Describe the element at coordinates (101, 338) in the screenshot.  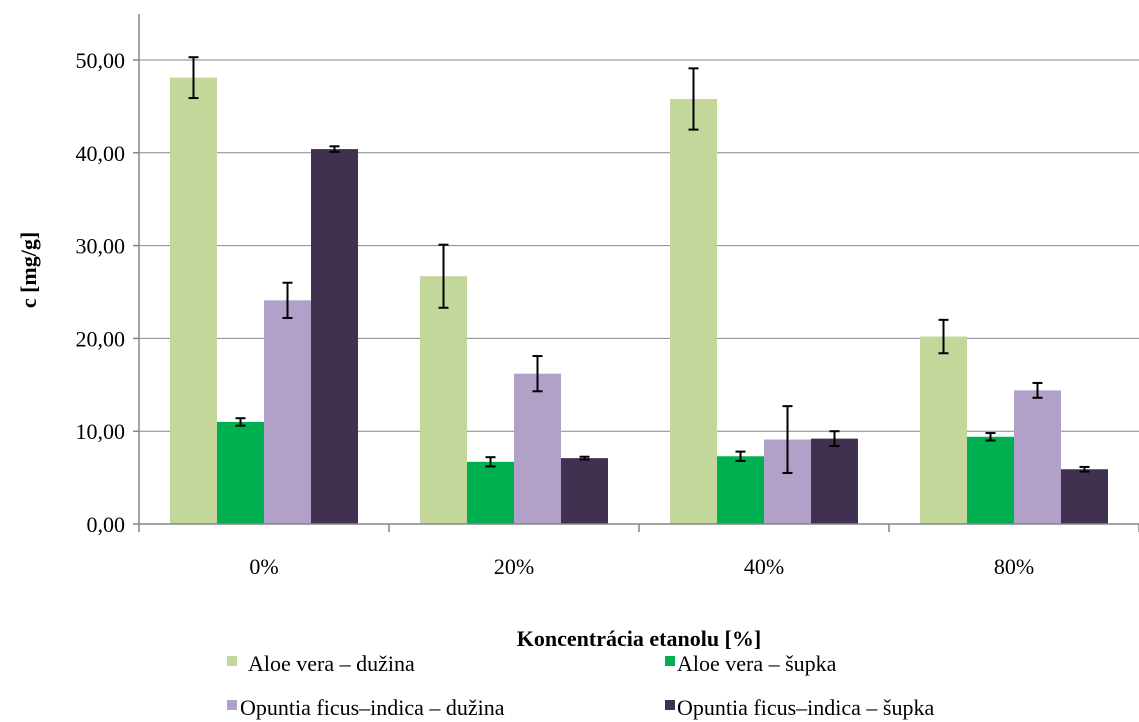
I see `y-tick-label: 20,00` at that location.